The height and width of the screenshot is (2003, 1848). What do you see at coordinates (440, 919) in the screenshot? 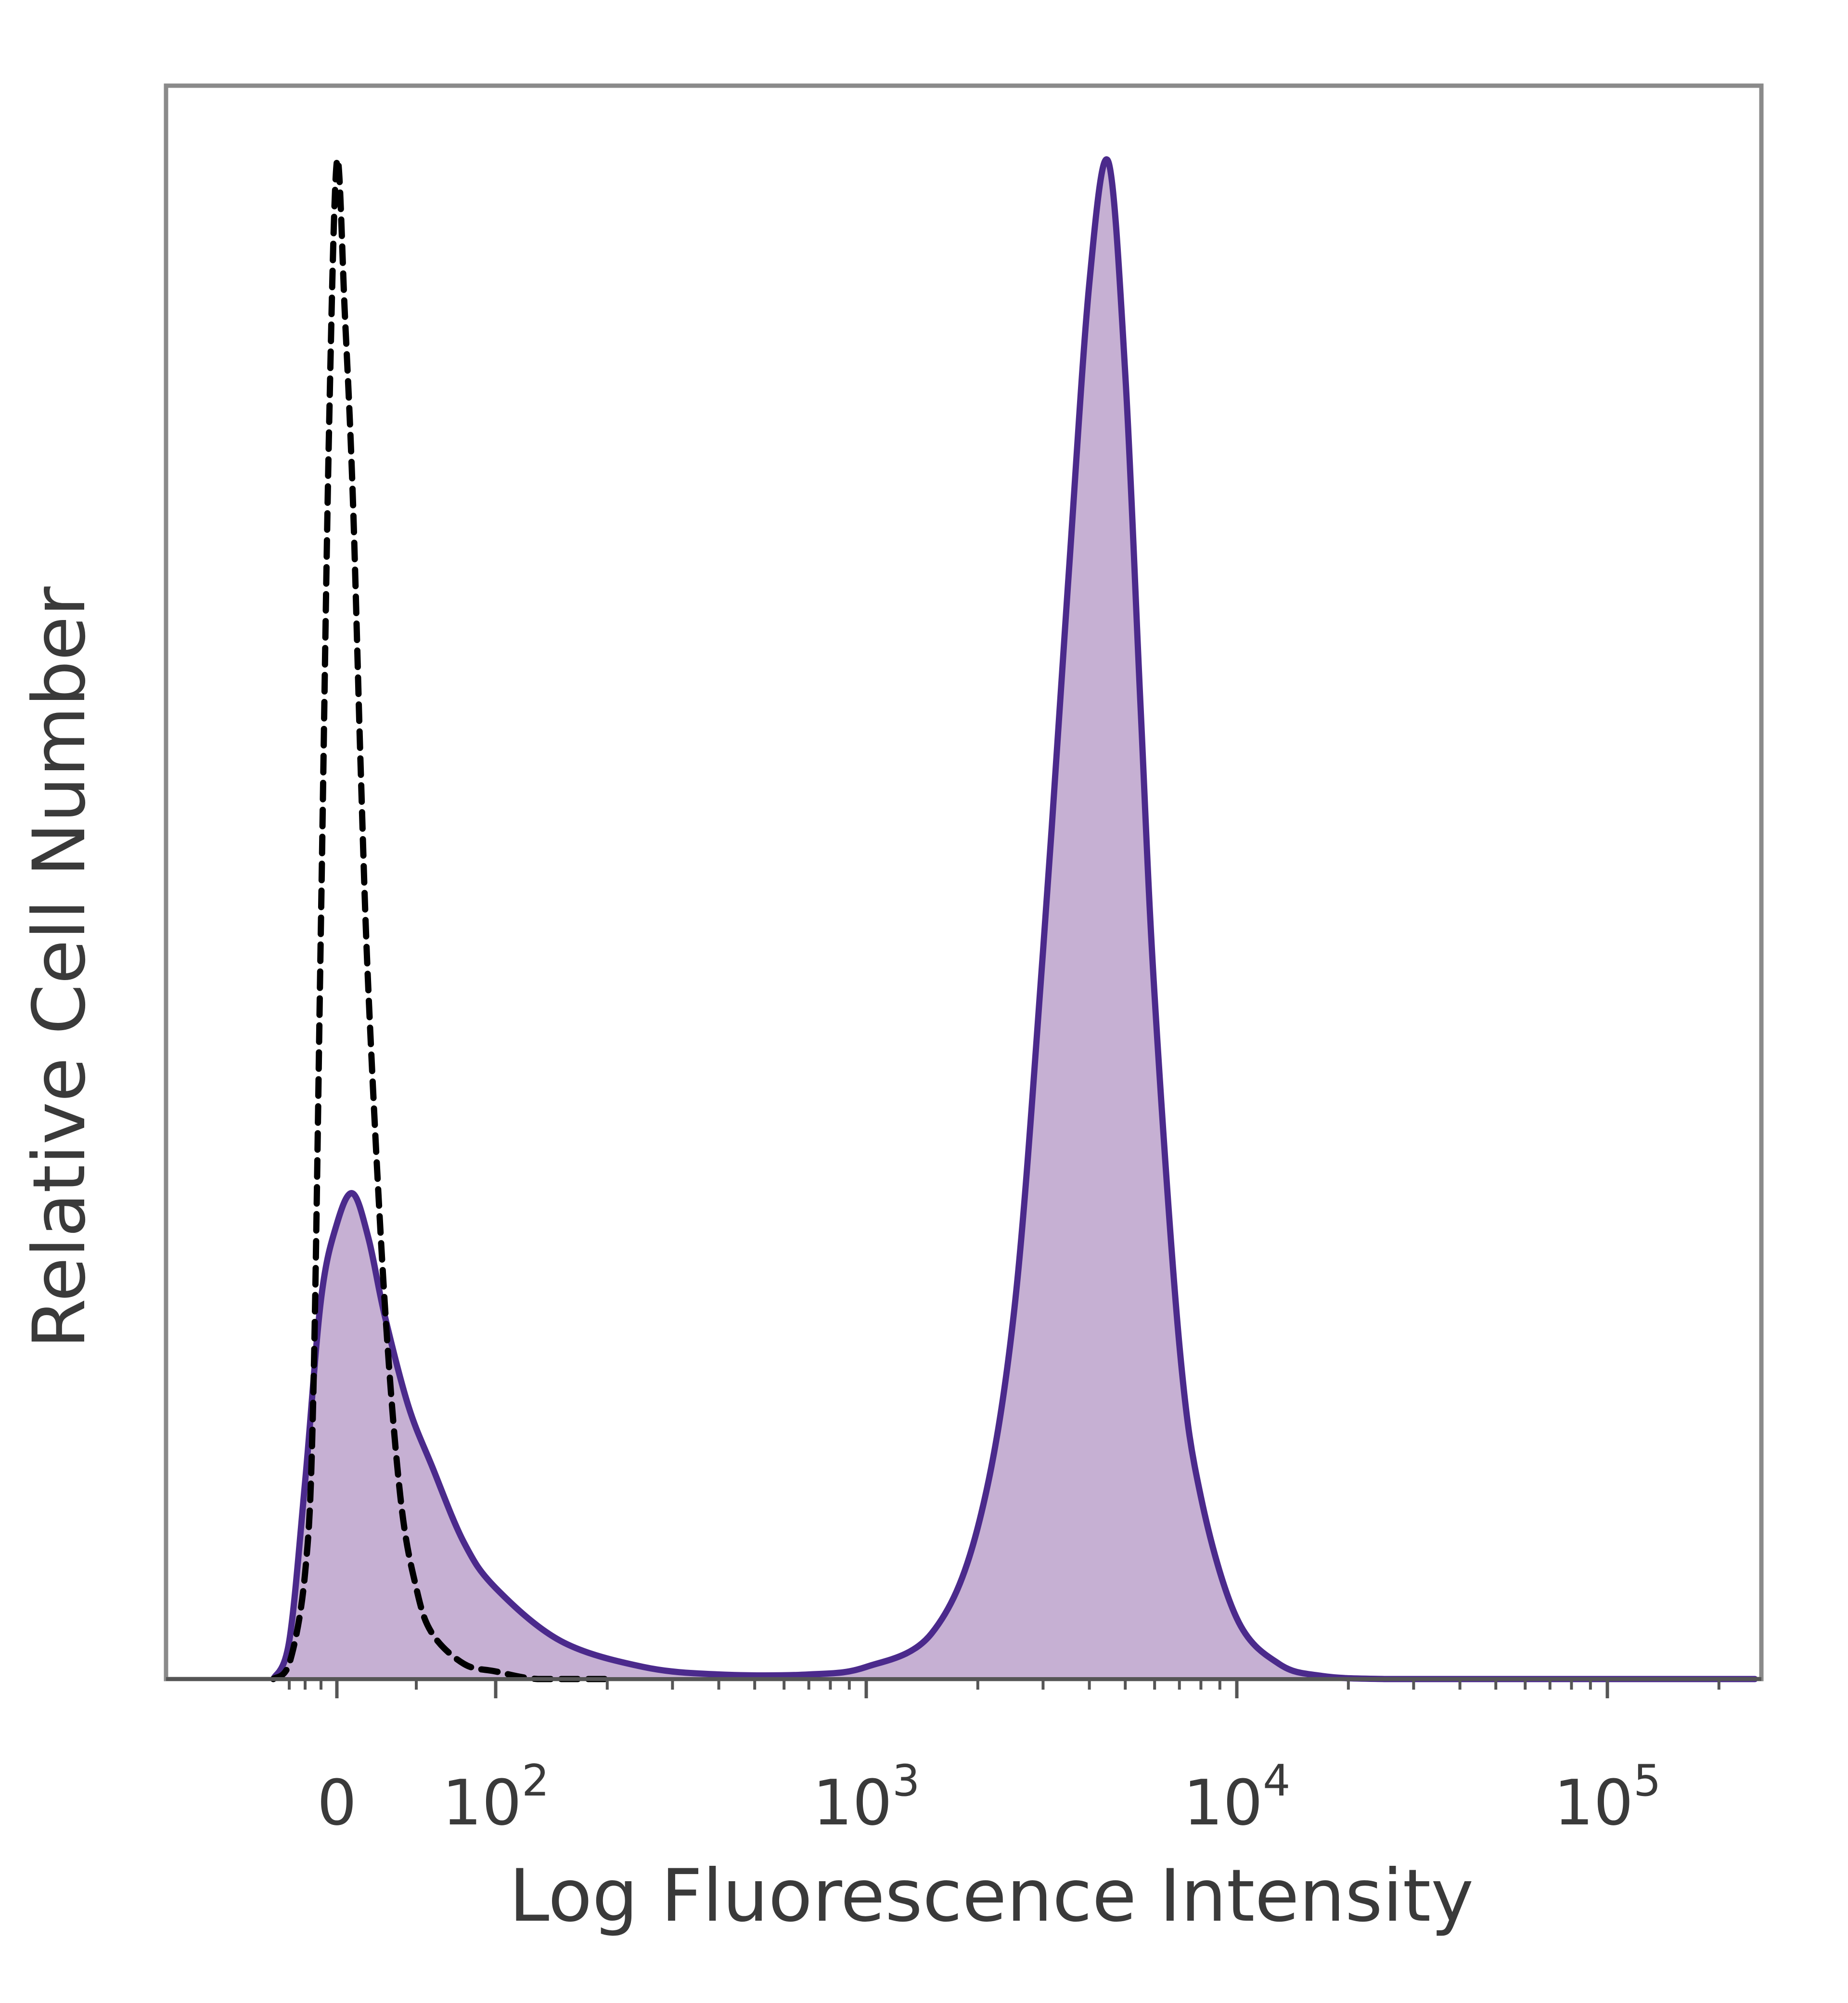
I see `series-0-dashed-line` at bounding box center [440, 919].